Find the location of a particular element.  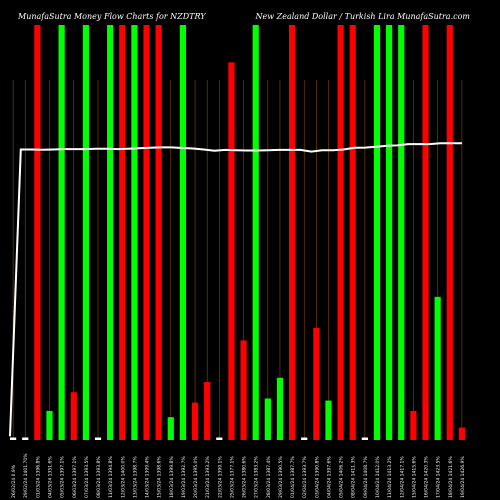

x-tick-label: 25/03/24 1377.1% is located at coordinates (232, 477).